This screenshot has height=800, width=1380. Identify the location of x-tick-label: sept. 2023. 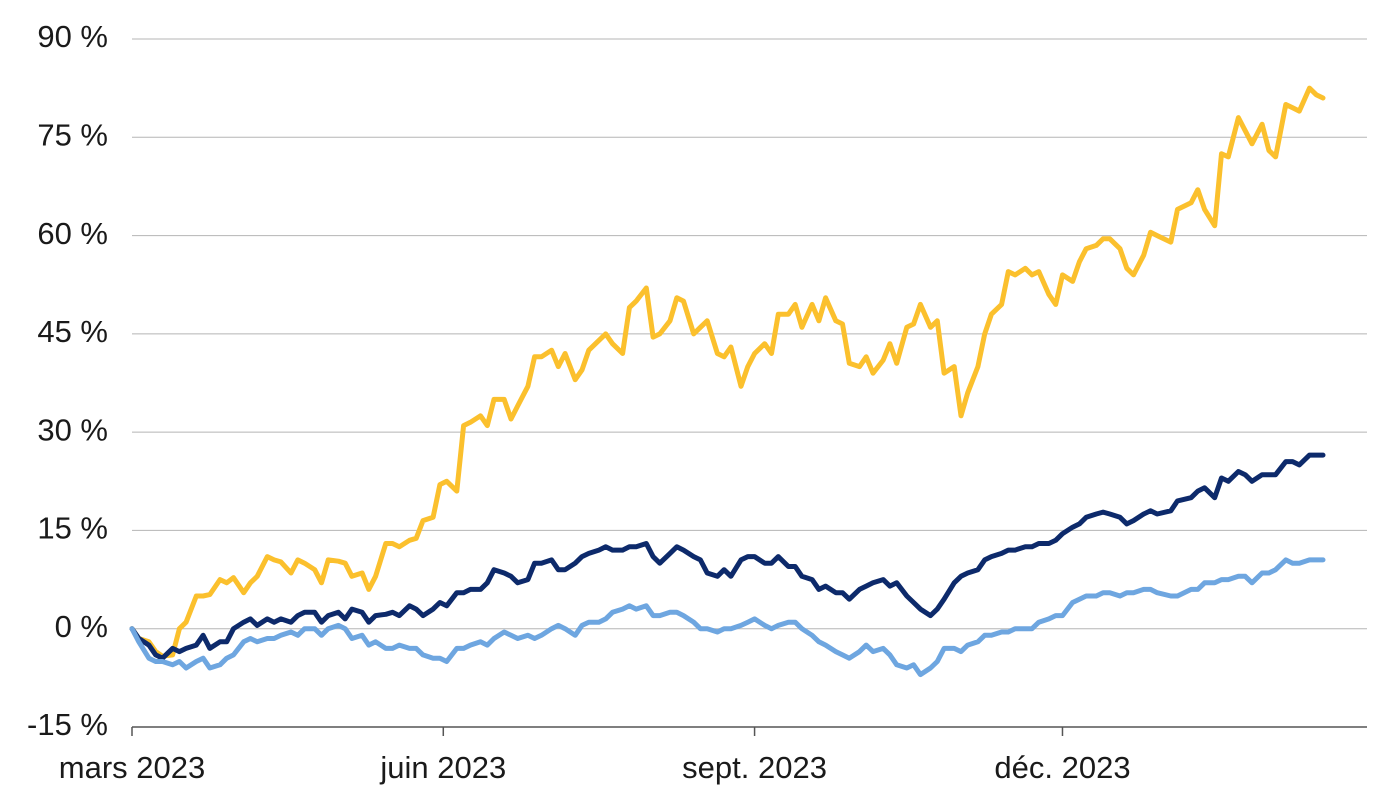
(754, 767).